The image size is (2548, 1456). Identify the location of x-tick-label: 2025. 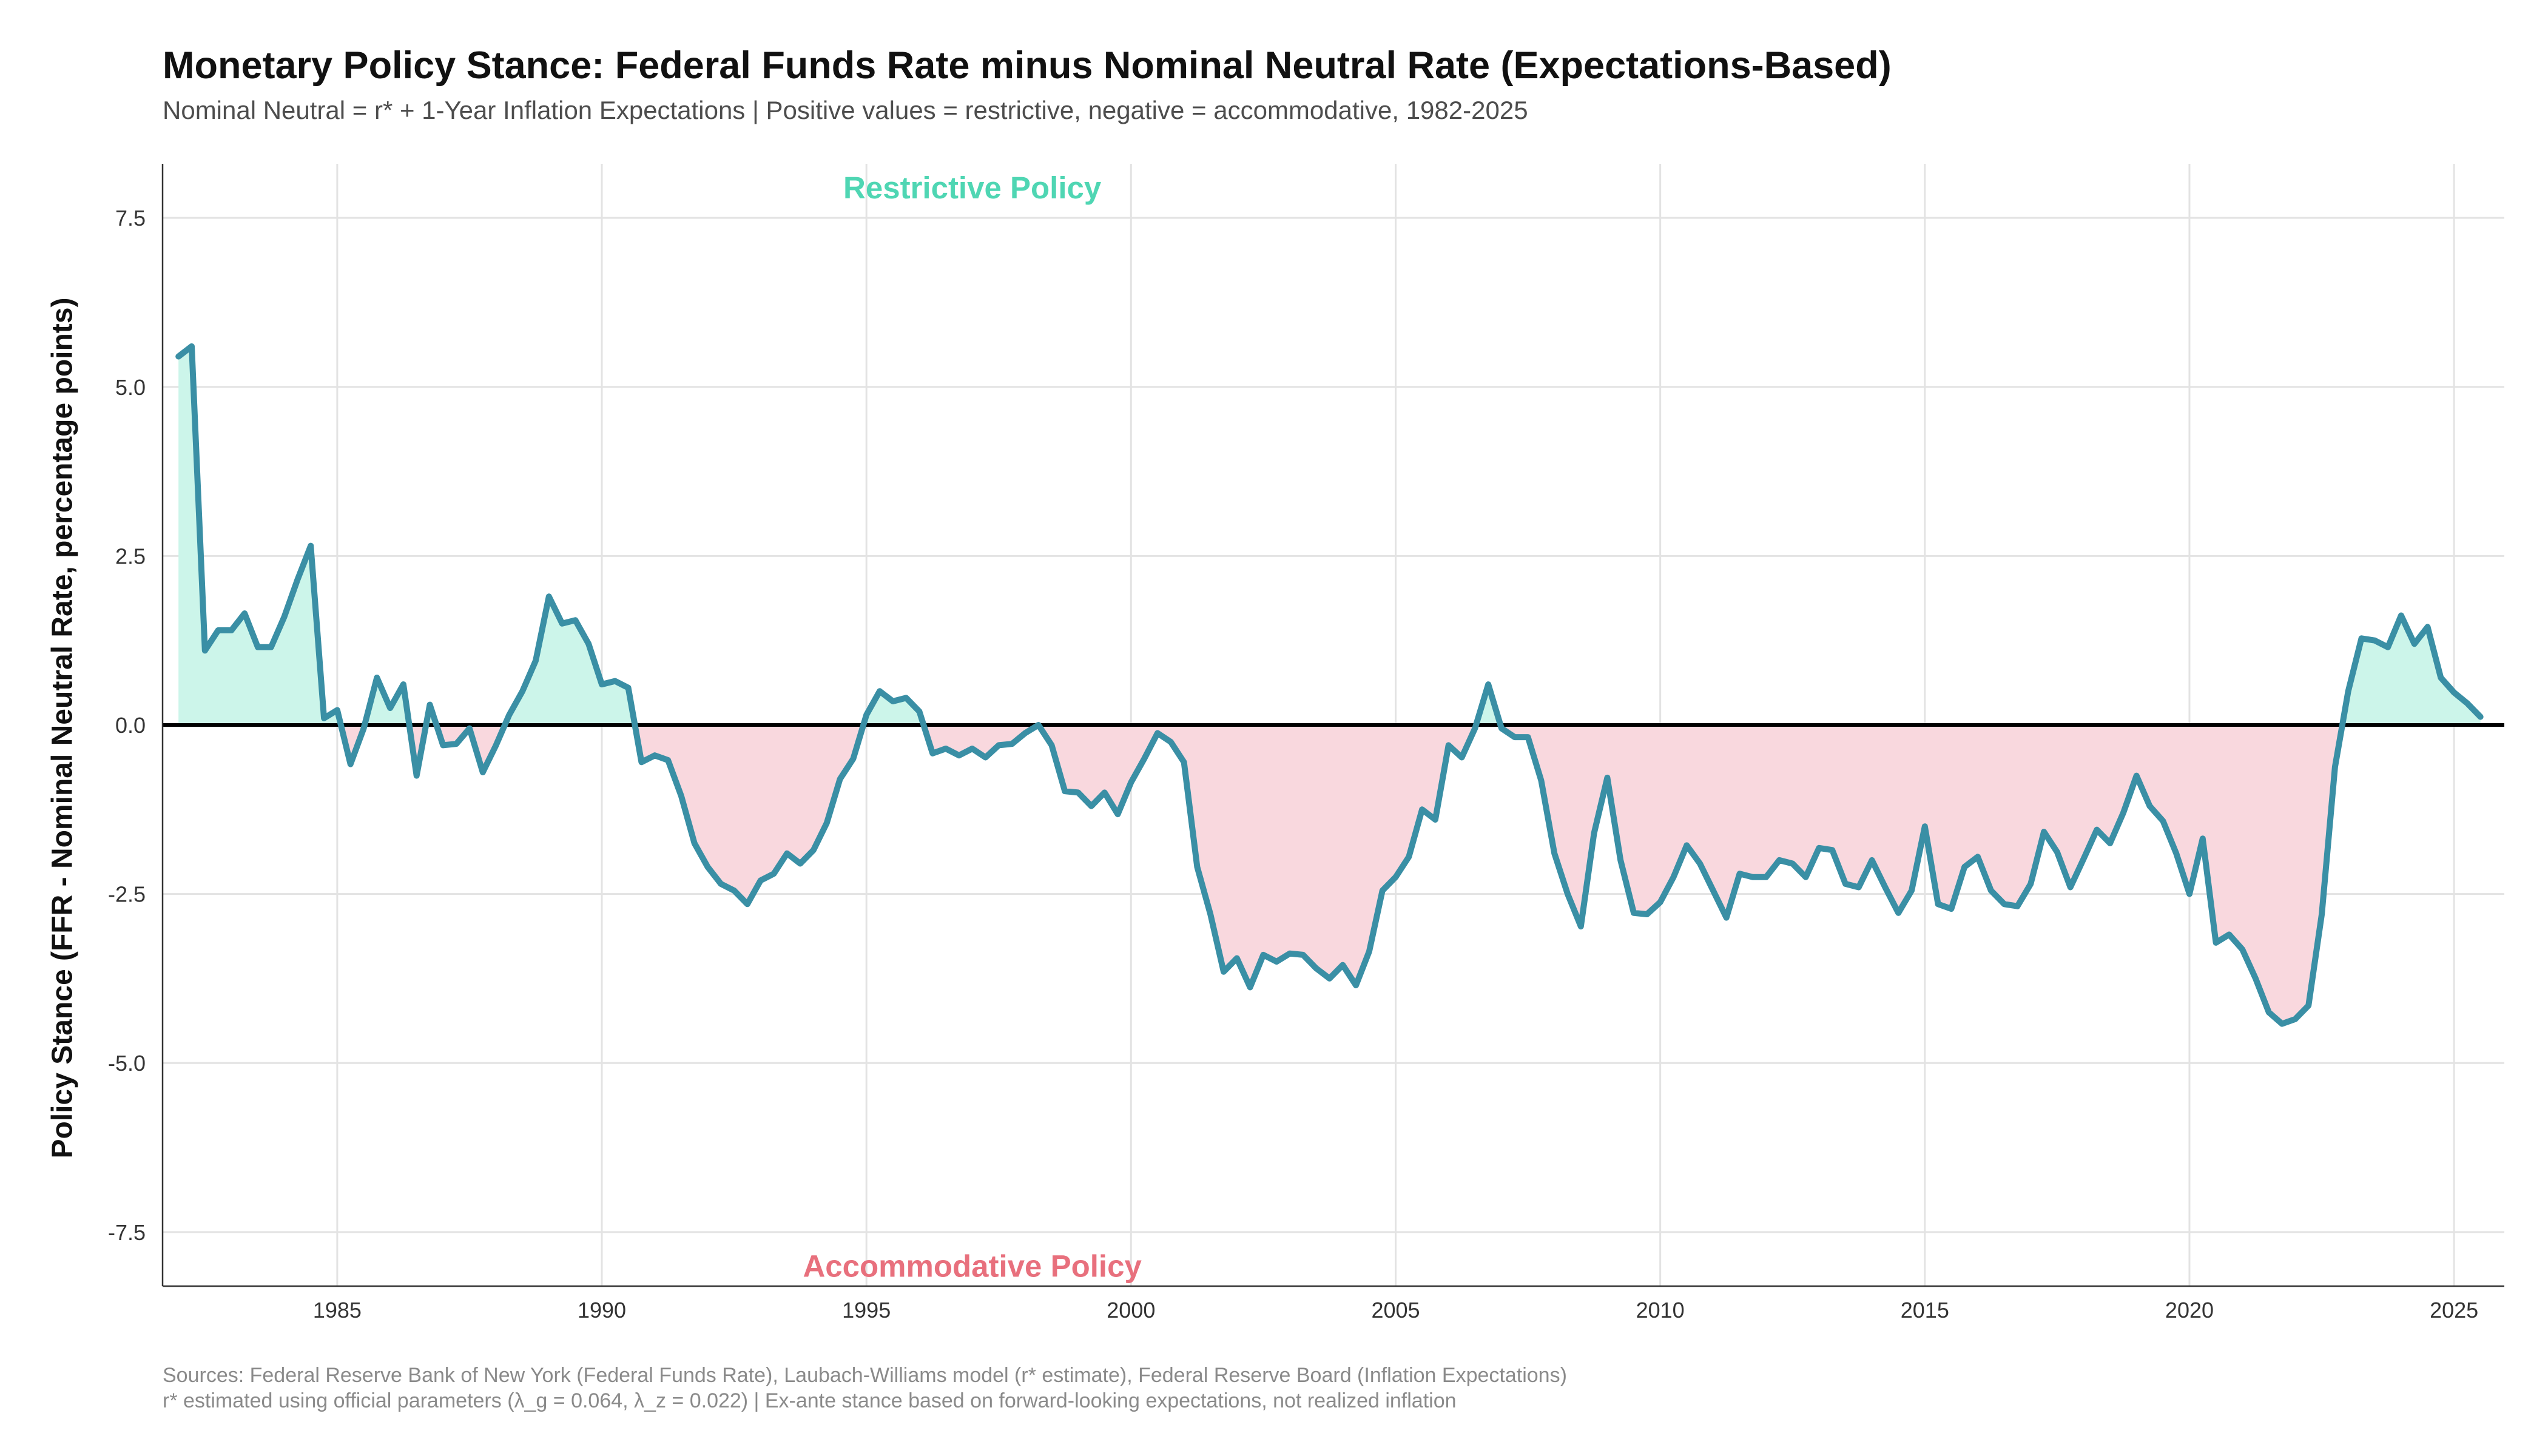
(2454, 1310).